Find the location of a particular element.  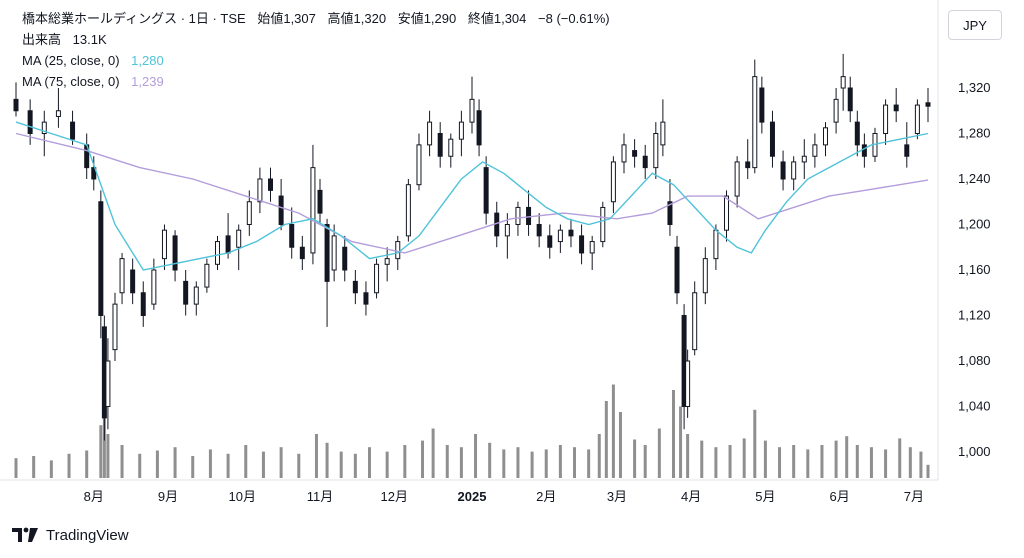

time-tick-label: 8月 is located at coordinates (94, 496).